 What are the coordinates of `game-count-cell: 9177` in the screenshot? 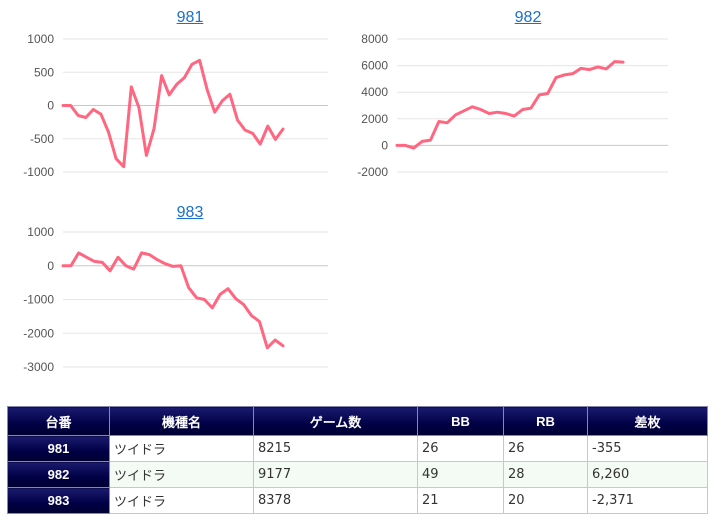 It's located at (335, 474).